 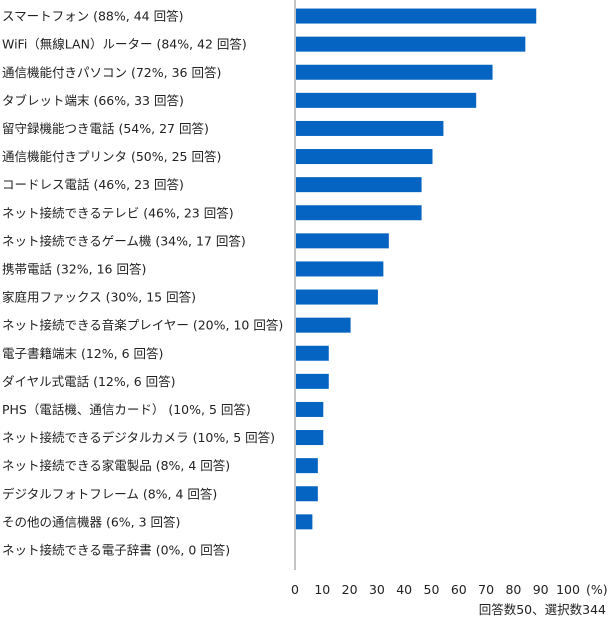 What do you see at coordinates (126, 409) in the screenshot?
I see `category-label: PHS（電話機、通信カード） (10%, 5 回答)` at bounding box center [126, 409].